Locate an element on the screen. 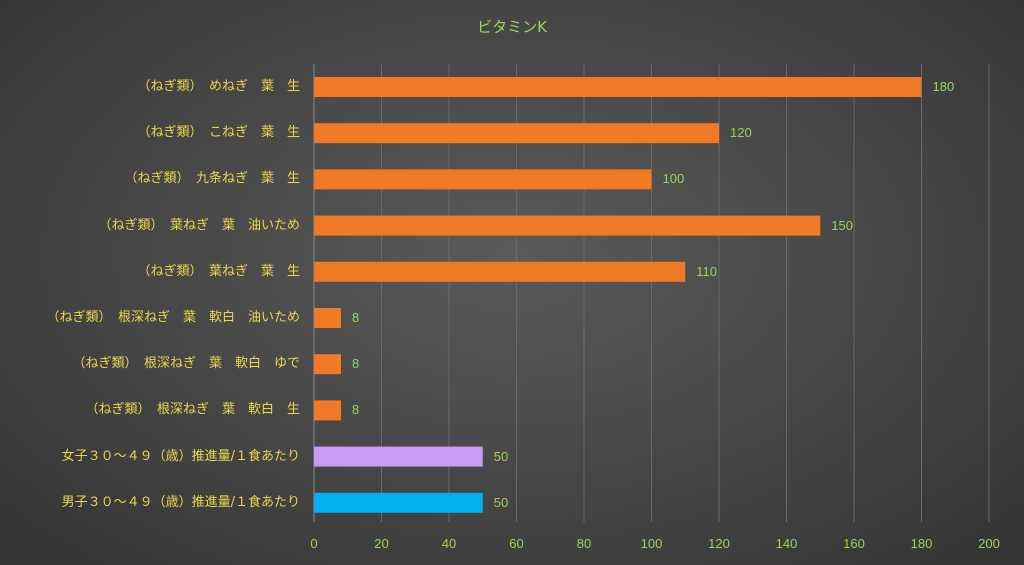  data-label: 150 is located at coordinates (842, 225).